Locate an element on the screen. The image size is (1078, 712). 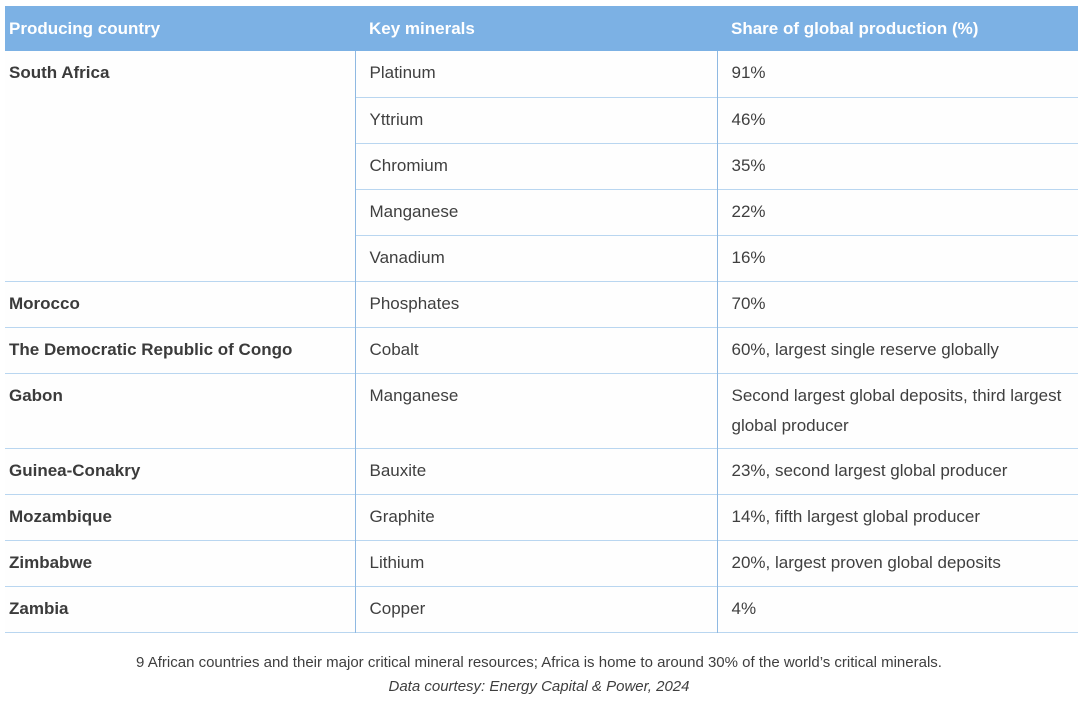
table-row: Vanadium 16% is located at coordinates (541, 257).